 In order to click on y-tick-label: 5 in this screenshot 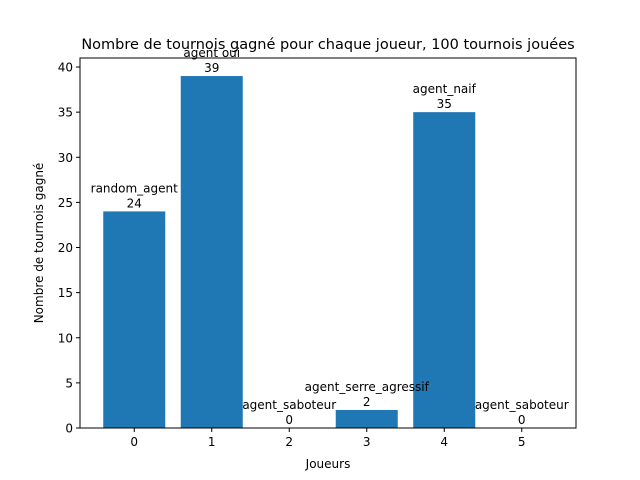, I will do `click(69, 383)`.